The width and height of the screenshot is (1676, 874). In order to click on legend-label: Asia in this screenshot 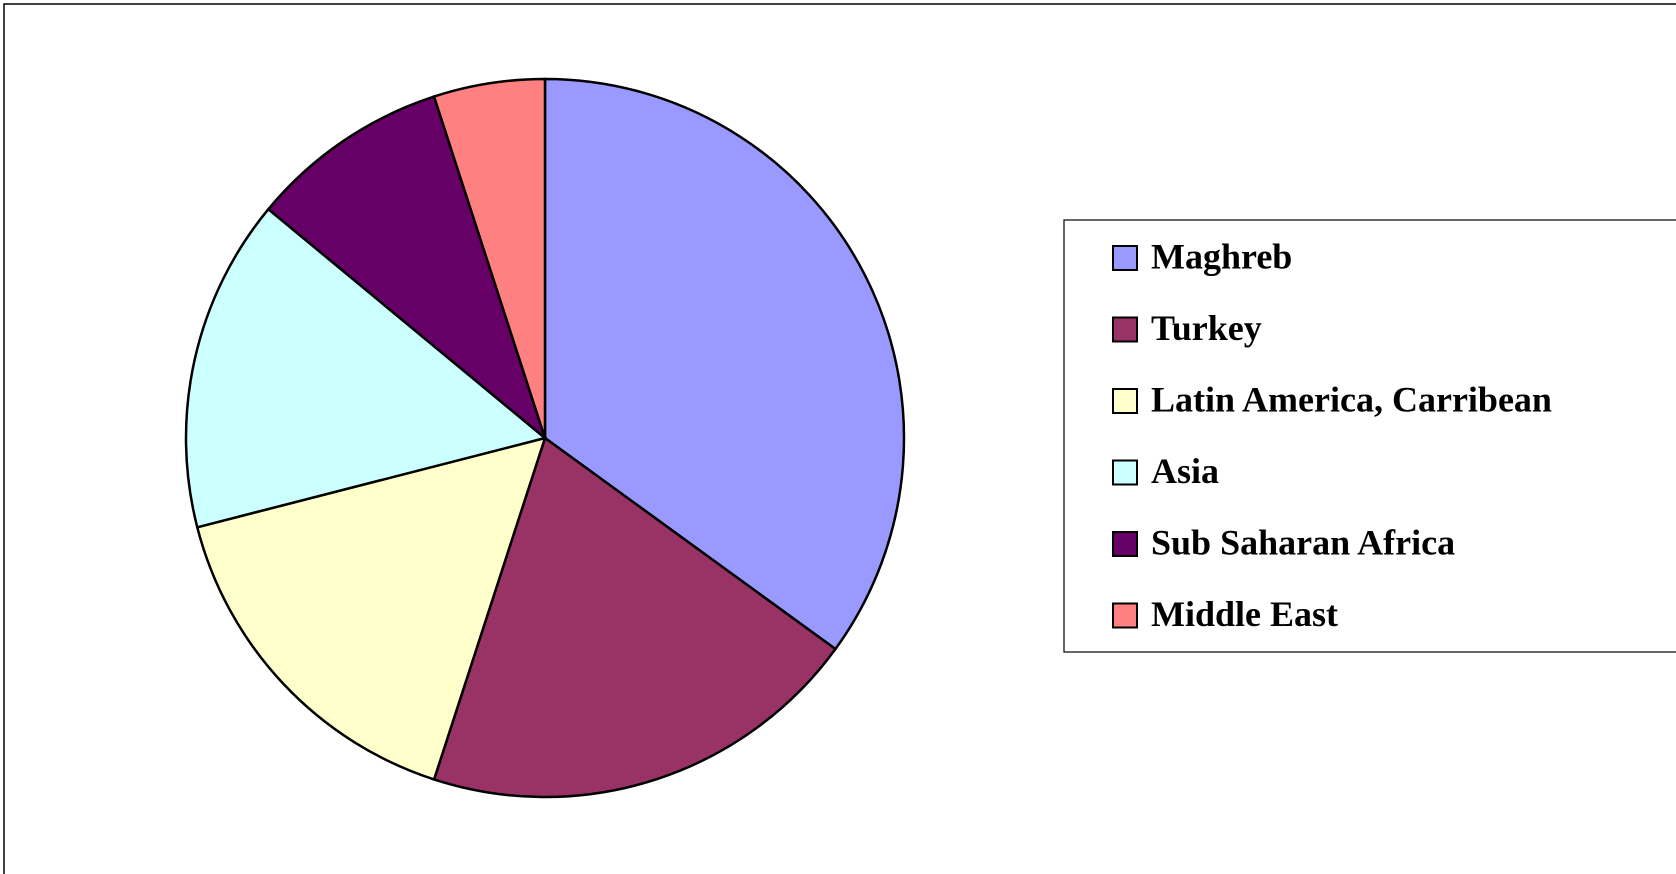, I will do `click(1185, 471)`.